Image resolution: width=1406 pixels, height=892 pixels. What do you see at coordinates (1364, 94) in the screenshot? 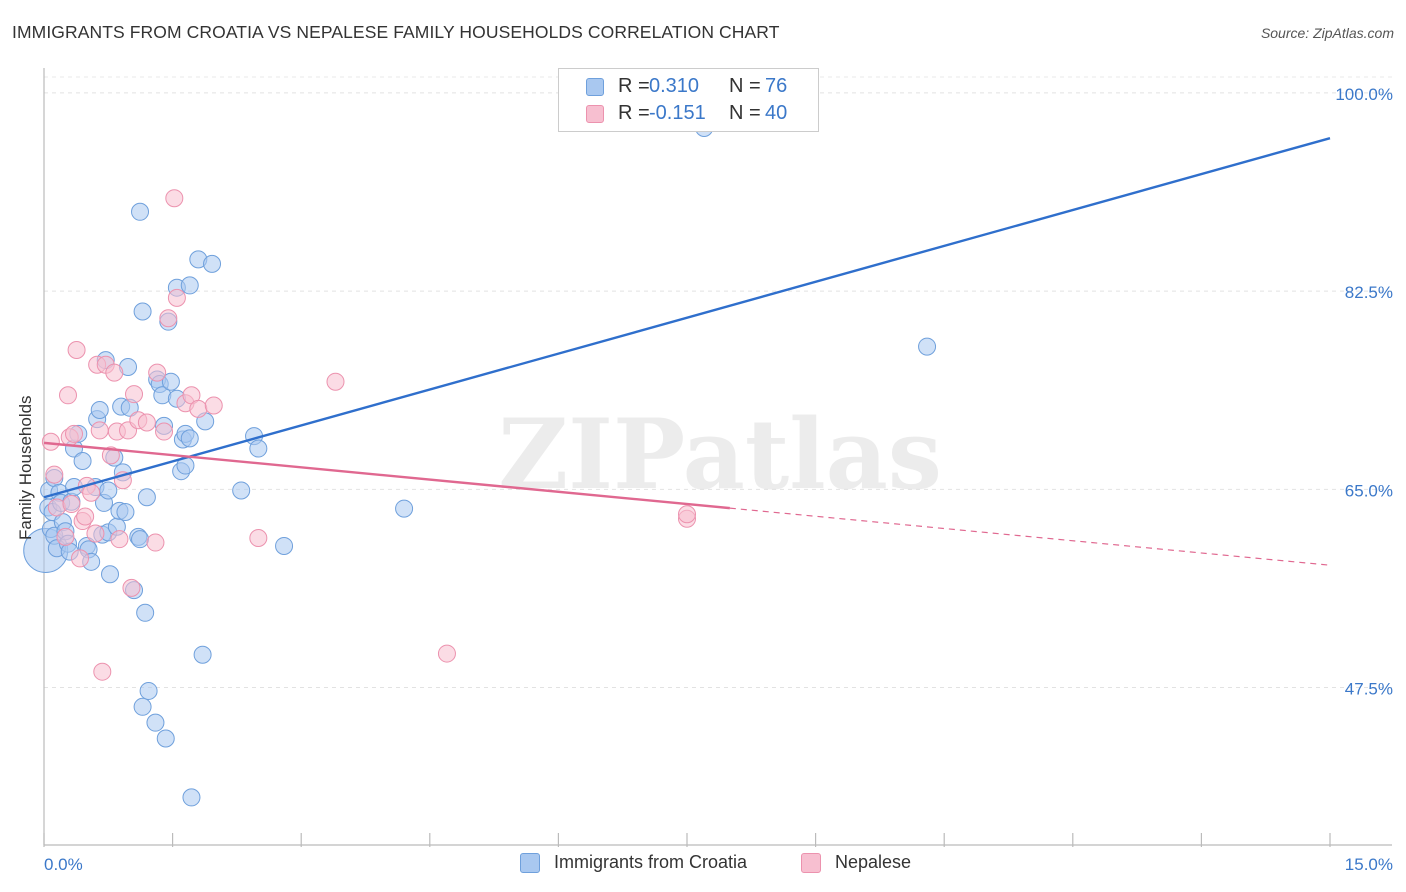
I see `y-tick-label: 100.0%` at bounding box center [1364, 94].